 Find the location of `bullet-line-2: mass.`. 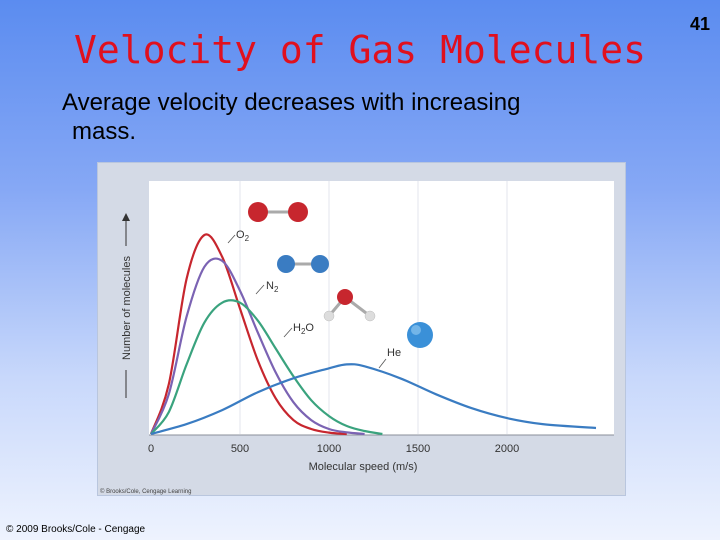

bullet-line-2: mass. is located at coordinates (104, 131).